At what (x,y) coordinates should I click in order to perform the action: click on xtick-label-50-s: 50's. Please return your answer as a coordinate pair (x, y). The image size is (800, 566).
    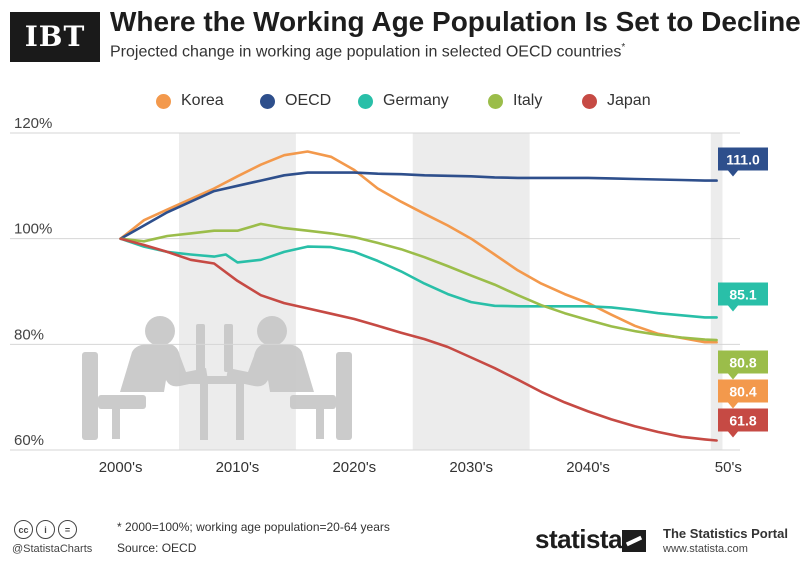
    Looking at the image, I should click on (728, 467).